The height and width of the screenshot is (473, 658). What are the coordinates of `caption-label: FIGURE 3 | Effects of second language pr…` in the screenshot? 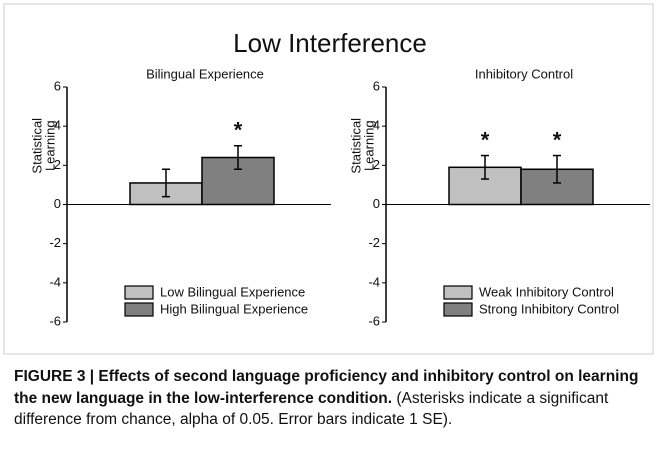 It's located at (326, 387).